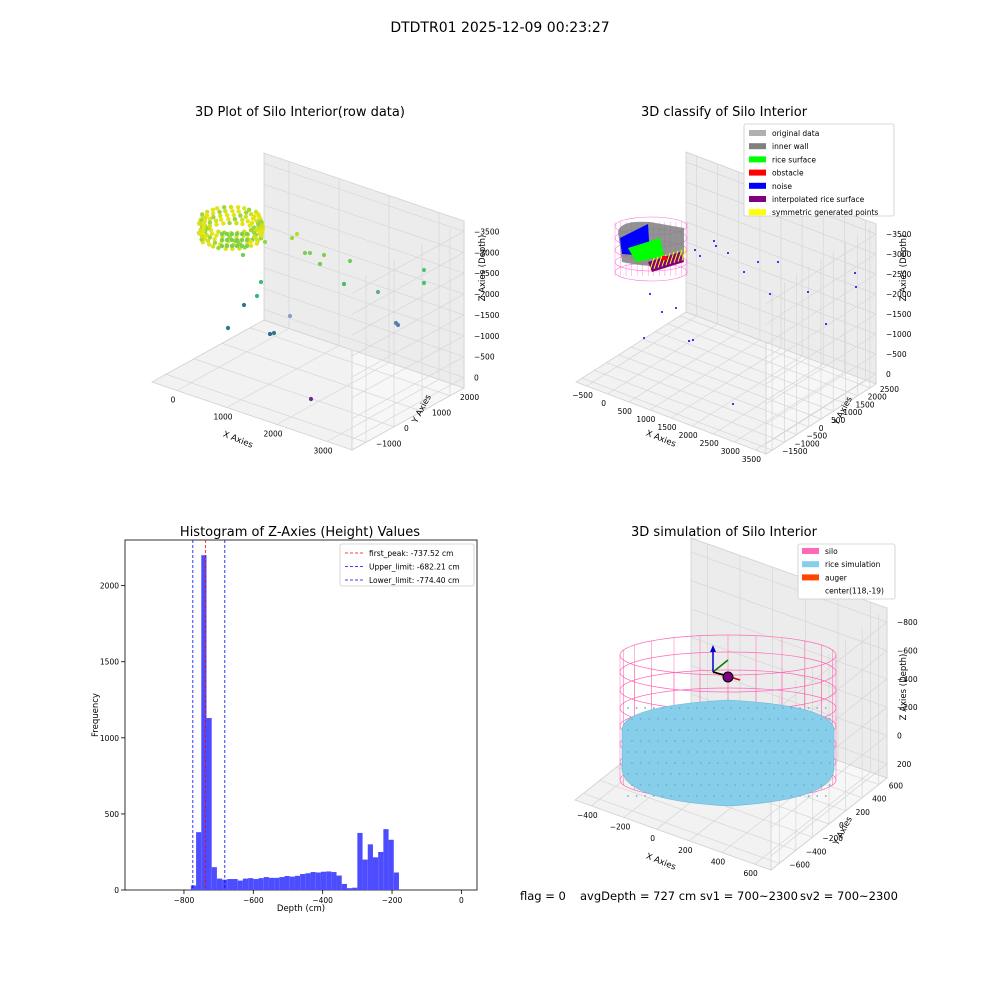  What do you see at coordinates (392, 900) in the screenshot?
I see `hist-x-tick-label: −200` at bounding box center [392, 900].